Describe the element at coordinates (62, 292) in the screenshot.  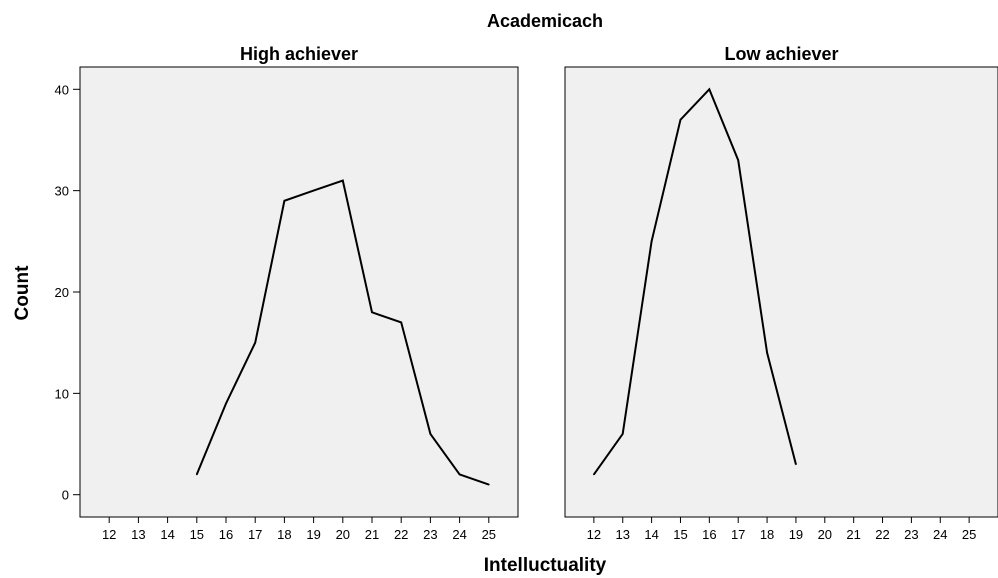
I see `y-tick-label: 20` at that location.